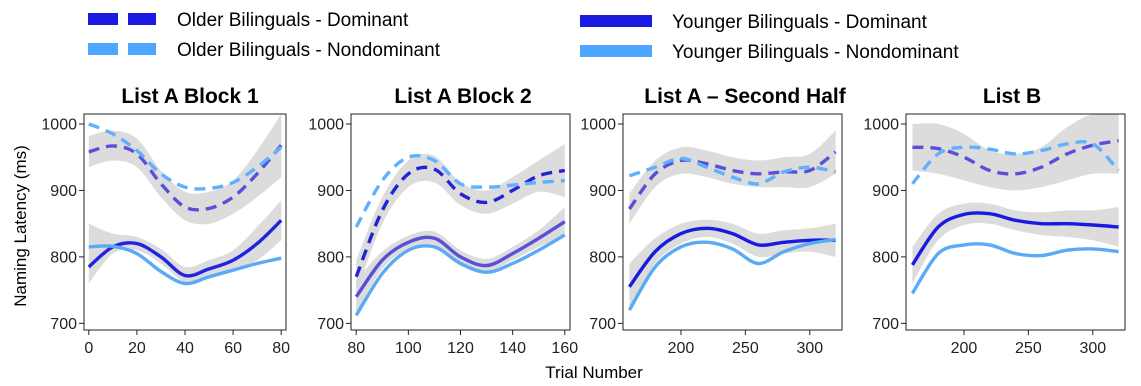 This screenshot has height=386, width=1141. Describe the element at coordinates (885, 257) in the screenshot. I see `y-tick-label-4-1: 800` at that location.